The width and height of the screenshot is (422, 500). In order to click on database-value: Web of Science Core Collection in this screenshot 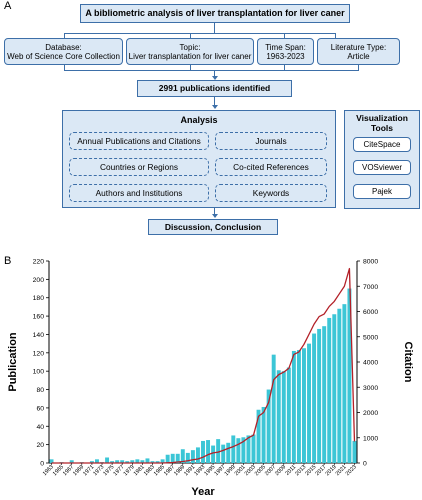, I will do `click(63, 56)`.